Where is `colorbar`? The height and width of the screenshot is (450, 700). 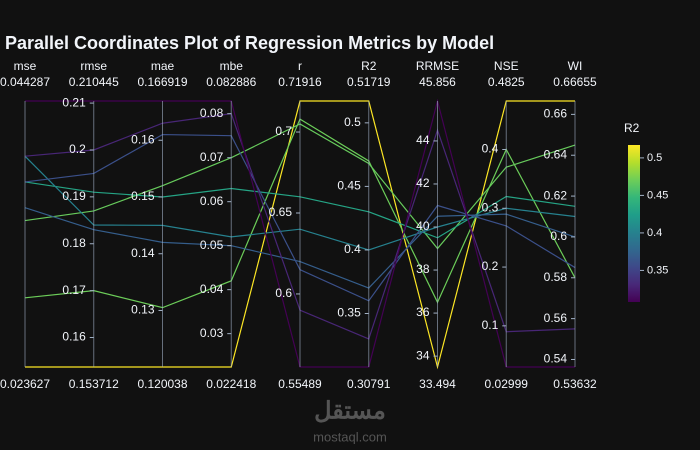 colorbar is located at coordinates (634, 223).